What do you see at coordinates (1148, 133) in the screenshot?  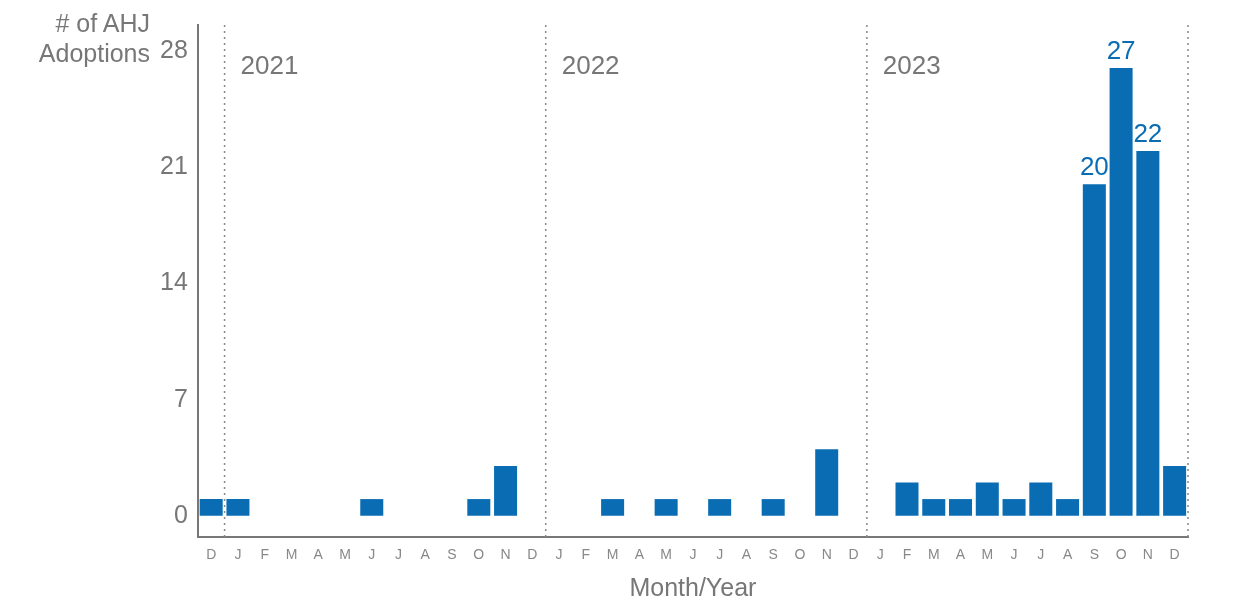 I see `data-label: 22` at bounding box center [1148, 133].